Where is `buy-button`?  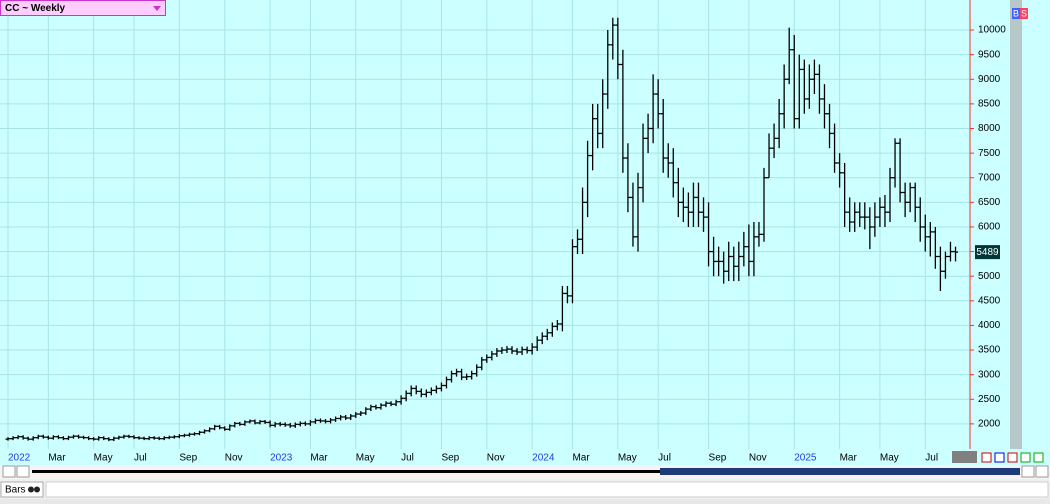 buy-button is located at coordinates (1016, 13).